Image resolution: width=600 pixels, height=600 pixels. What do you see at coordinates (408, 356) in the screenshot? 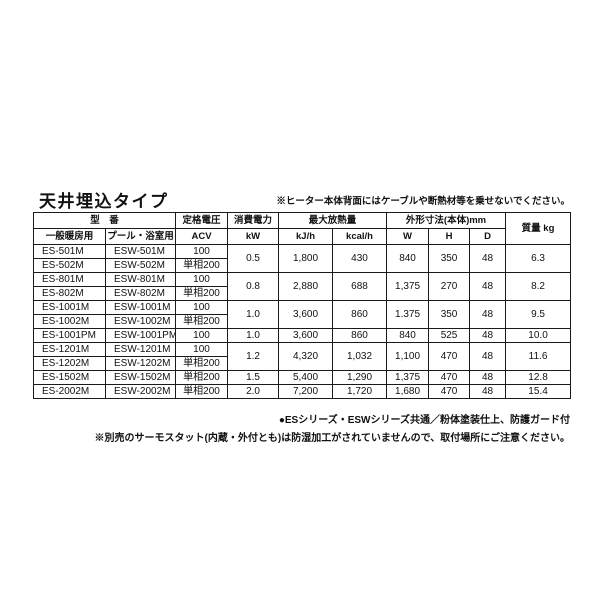
I see `dim-w-cell: 1,100` at bounding box center [408, 356].